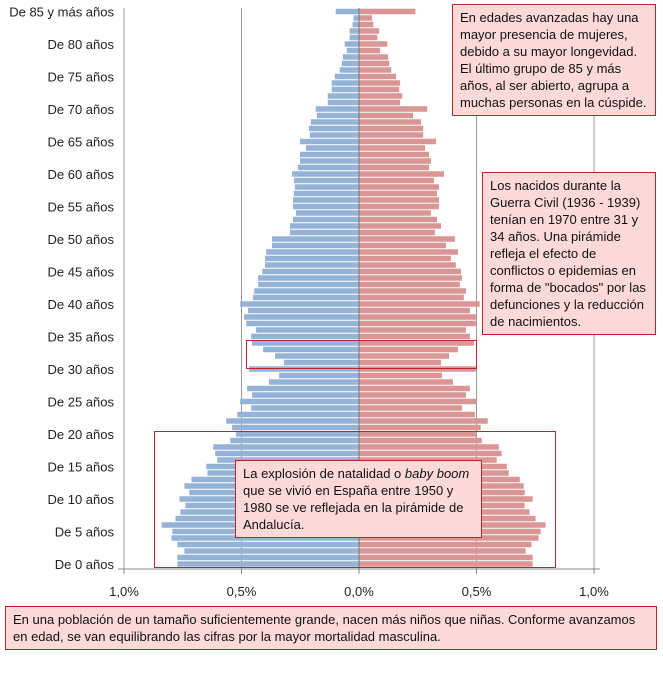  I want to click on y-tick-label: De 85 y más años, so click(61, 12).